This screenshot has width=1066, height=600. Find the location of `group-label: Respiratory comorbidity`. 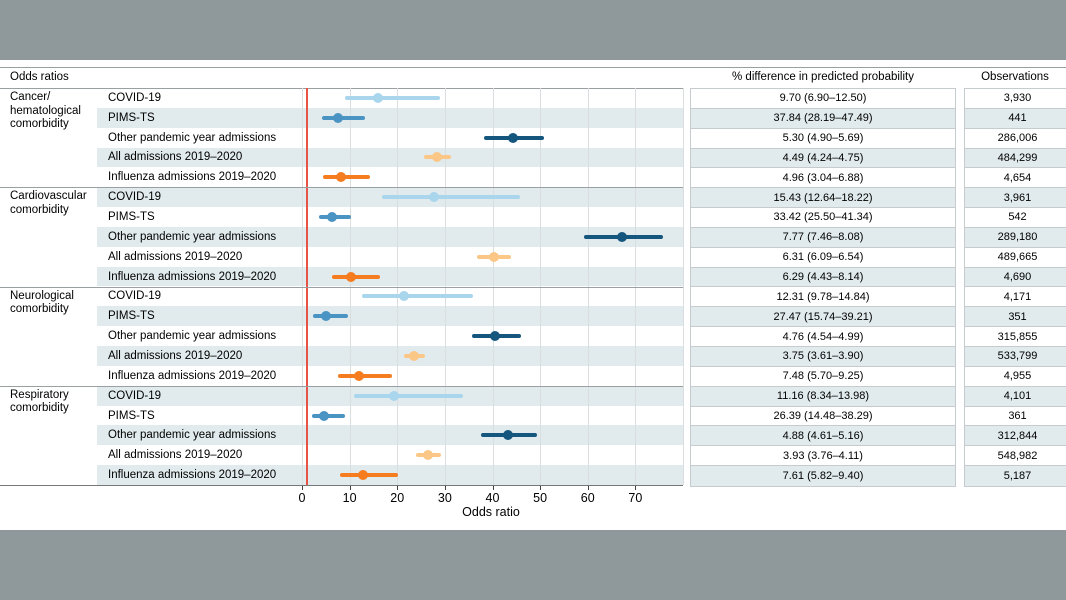

group-label: Respiratory comorbidity is located at coordinates (57, 402).